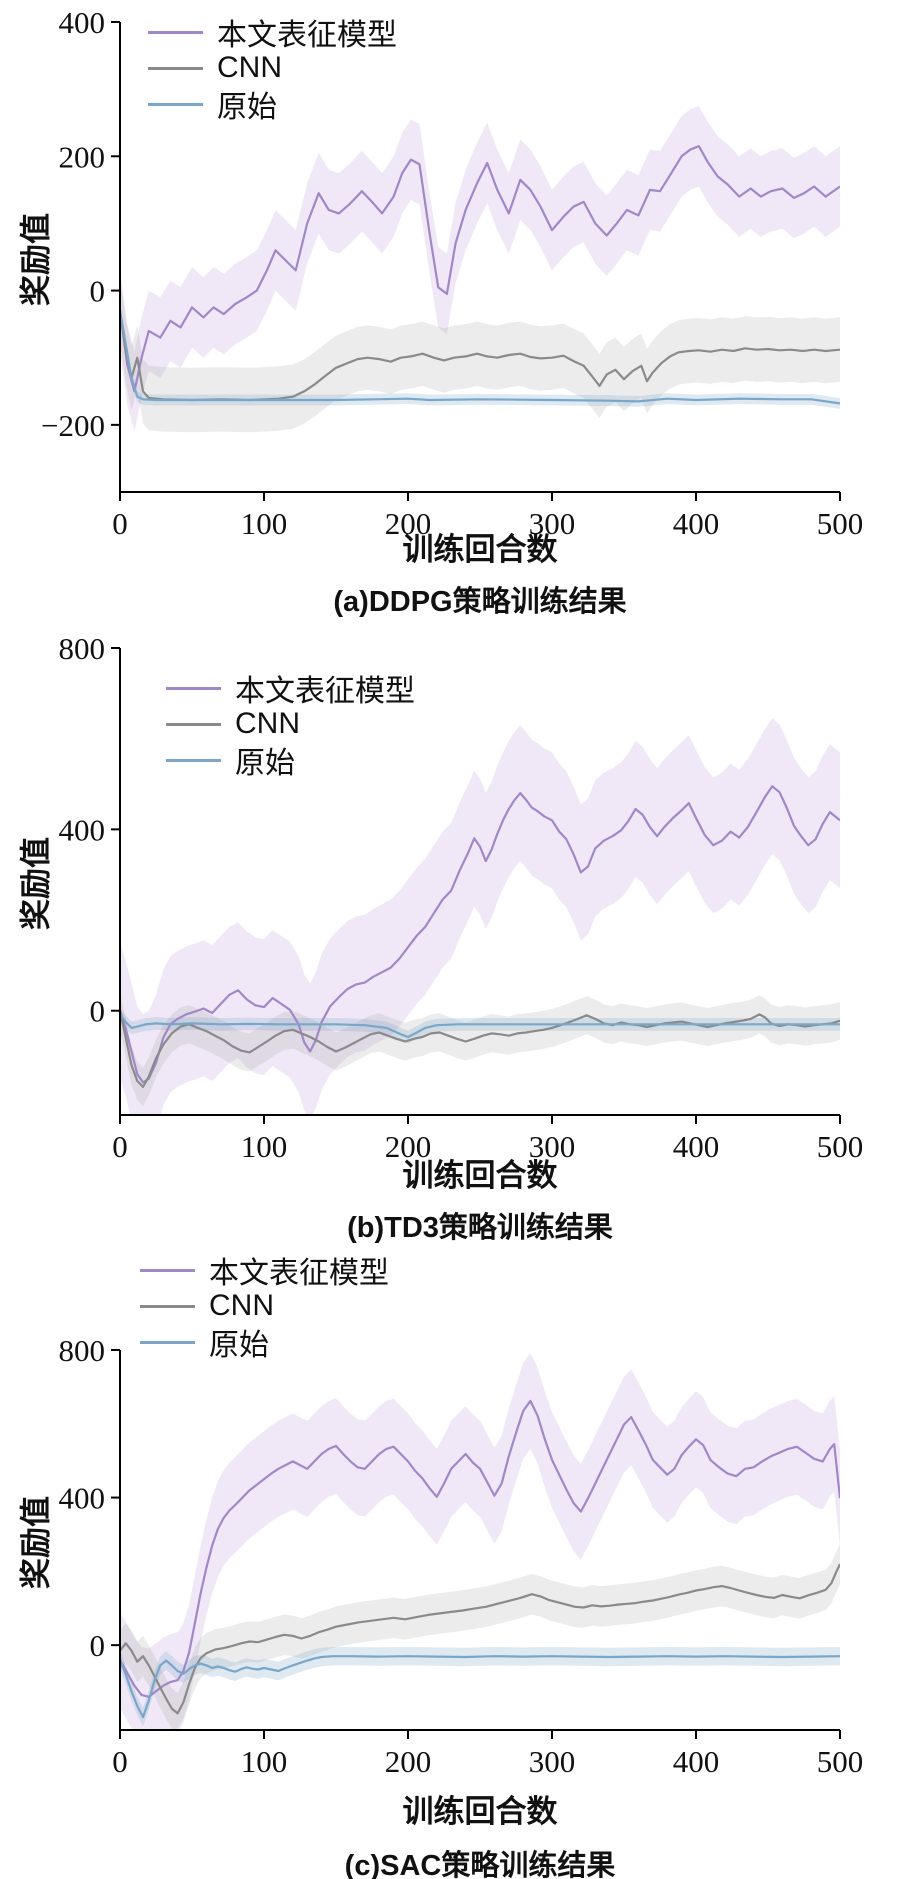  Describe the element at coordinates (480, 602) in the screenshot. I see `chart-caption: (a)DDPG策略训练结果` at that location.